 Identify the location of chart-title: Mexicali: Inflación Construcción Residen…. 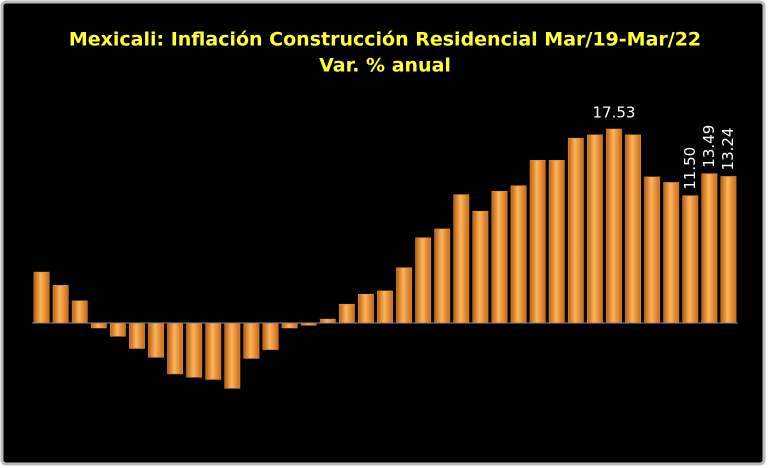
(385, 40).